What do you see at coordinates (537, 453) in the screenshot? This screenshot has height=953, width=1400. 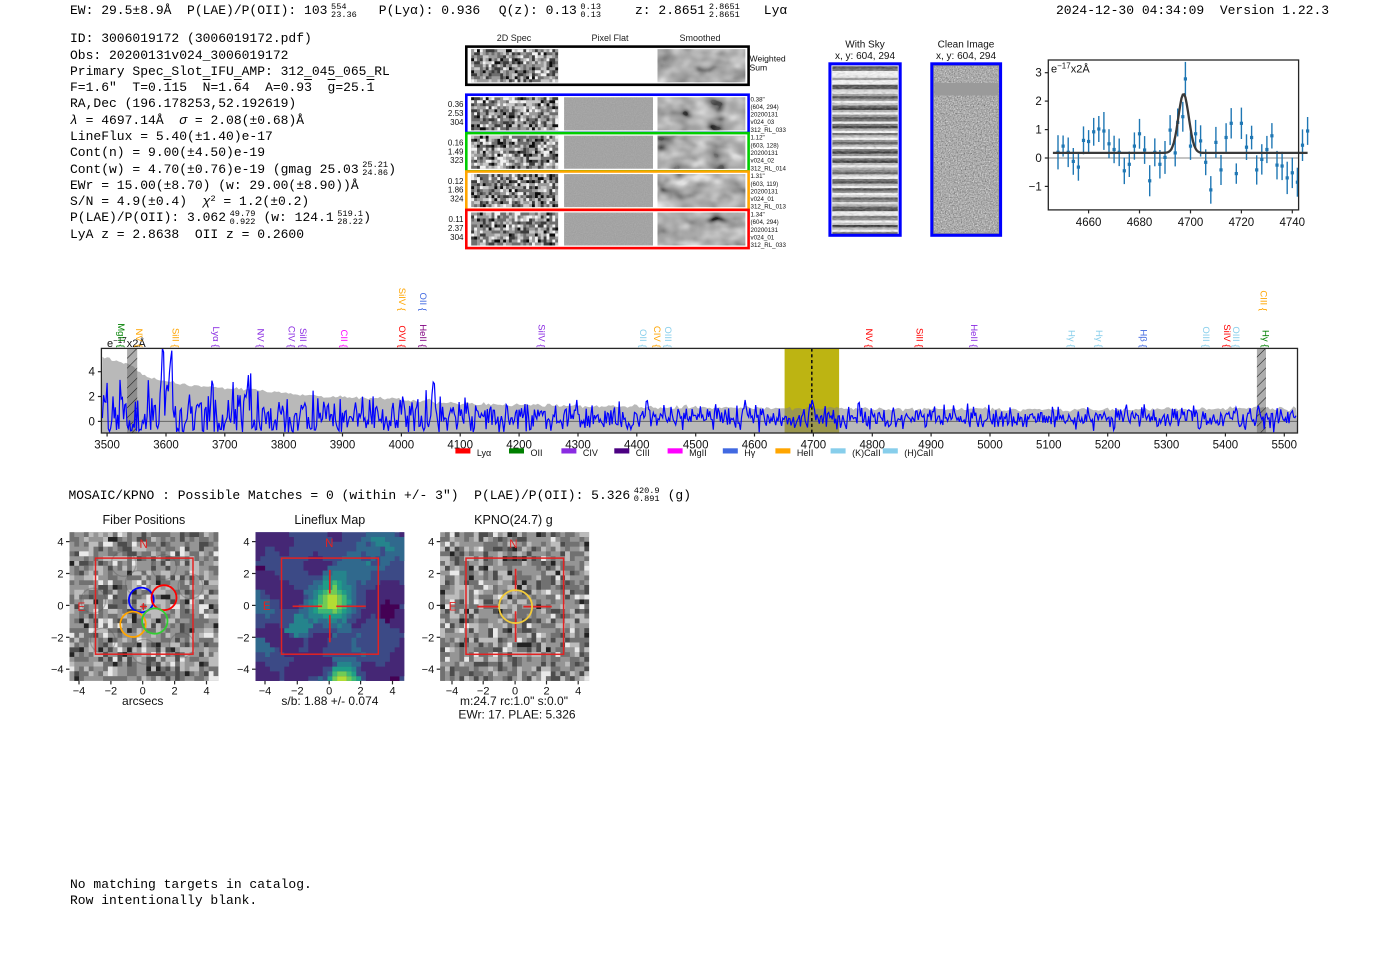 I see `svg-text: OII` at bounding box center [537, 453].